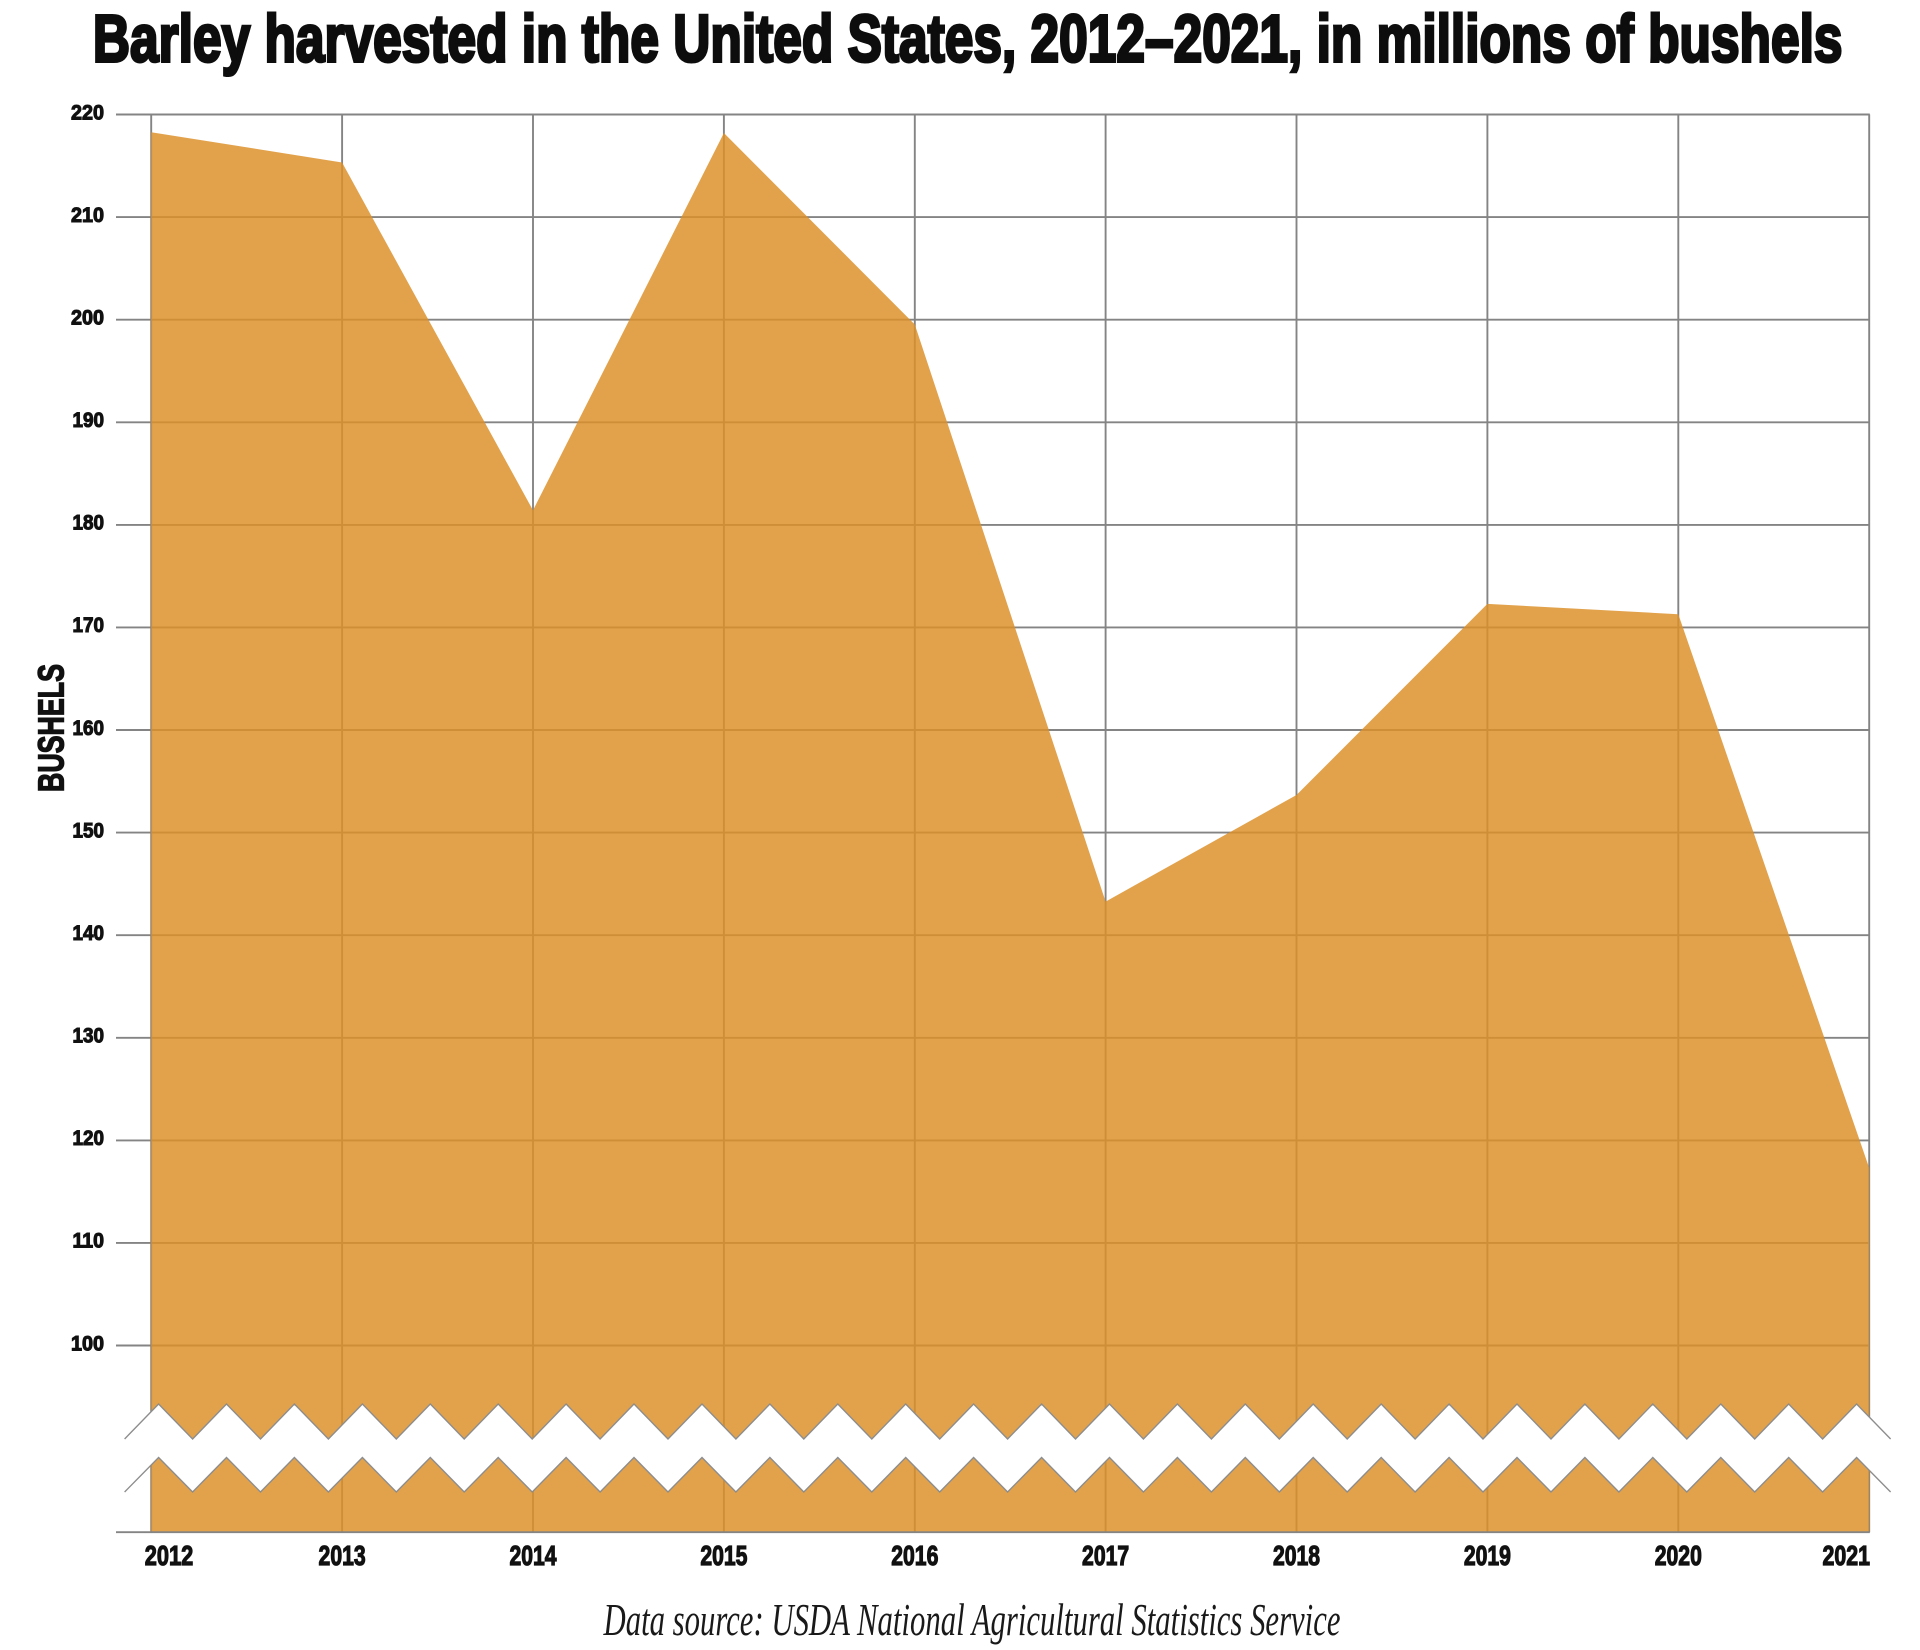 The height and width of the screenshot is (1650, 1920). Describe the element at coordinates (1487, 1555) in the screenshot. I see `svg-text: 2019` at that location.